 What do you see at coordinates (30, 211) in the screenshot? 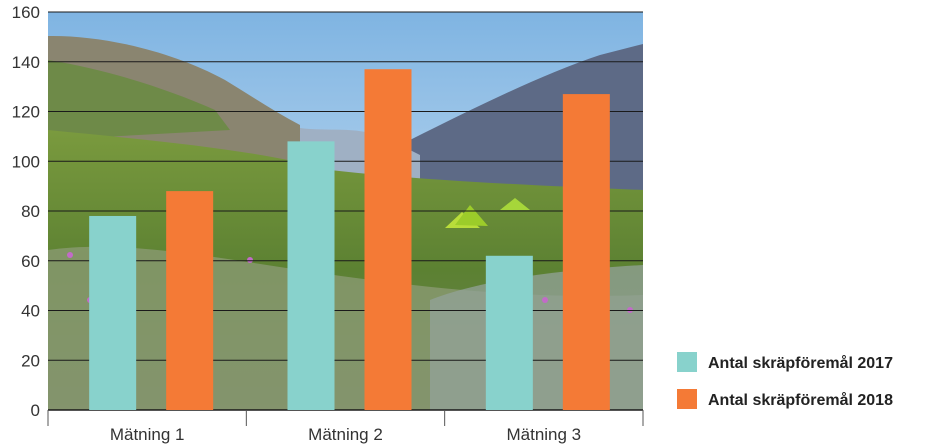
I see `y-tick-label: 80` at bounding box center [30, 211].